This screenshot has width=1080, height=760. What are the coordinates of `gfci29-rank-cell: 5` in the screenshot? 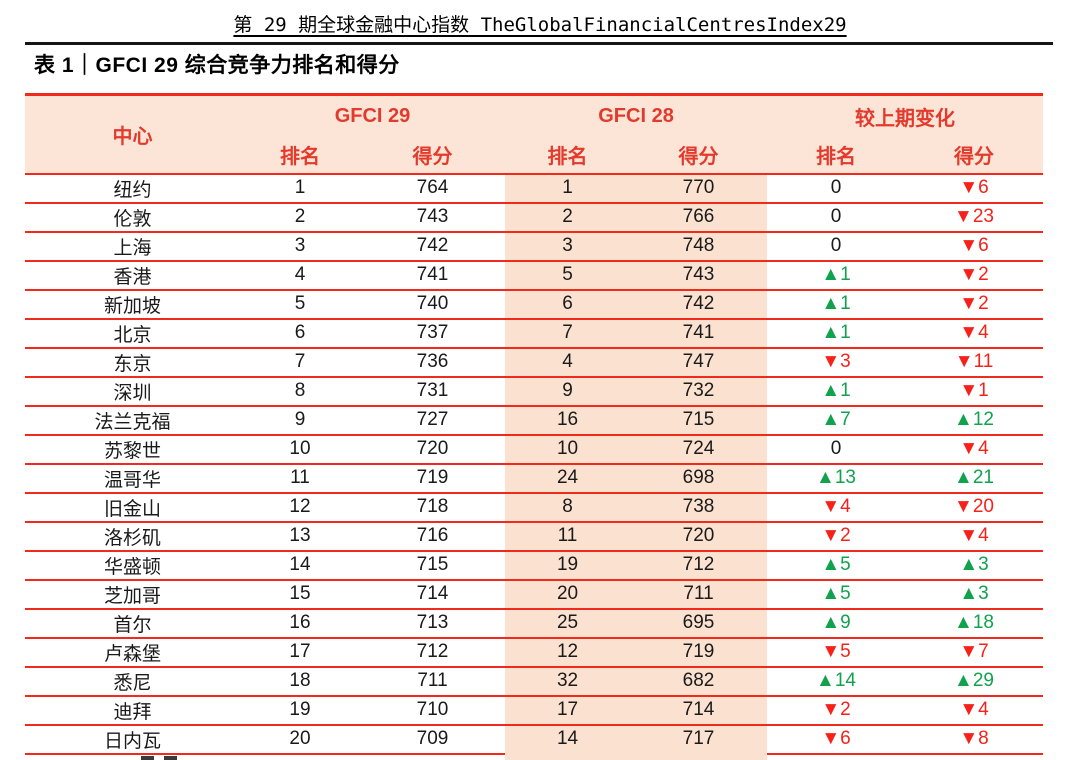 It's located at (300, 303).